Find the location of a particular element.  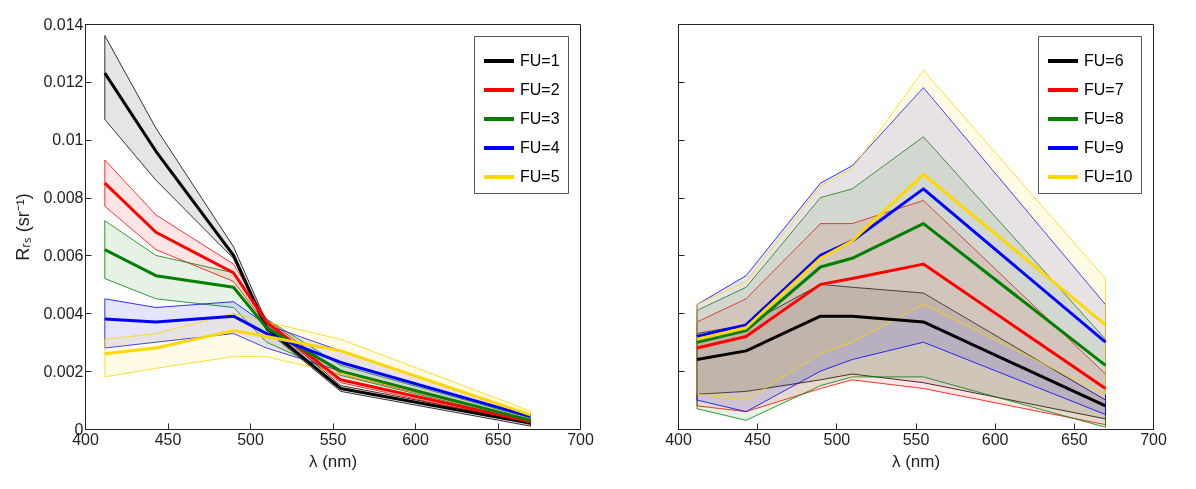

y-tick-label: 0.01 is located at coordinates (68, 140).